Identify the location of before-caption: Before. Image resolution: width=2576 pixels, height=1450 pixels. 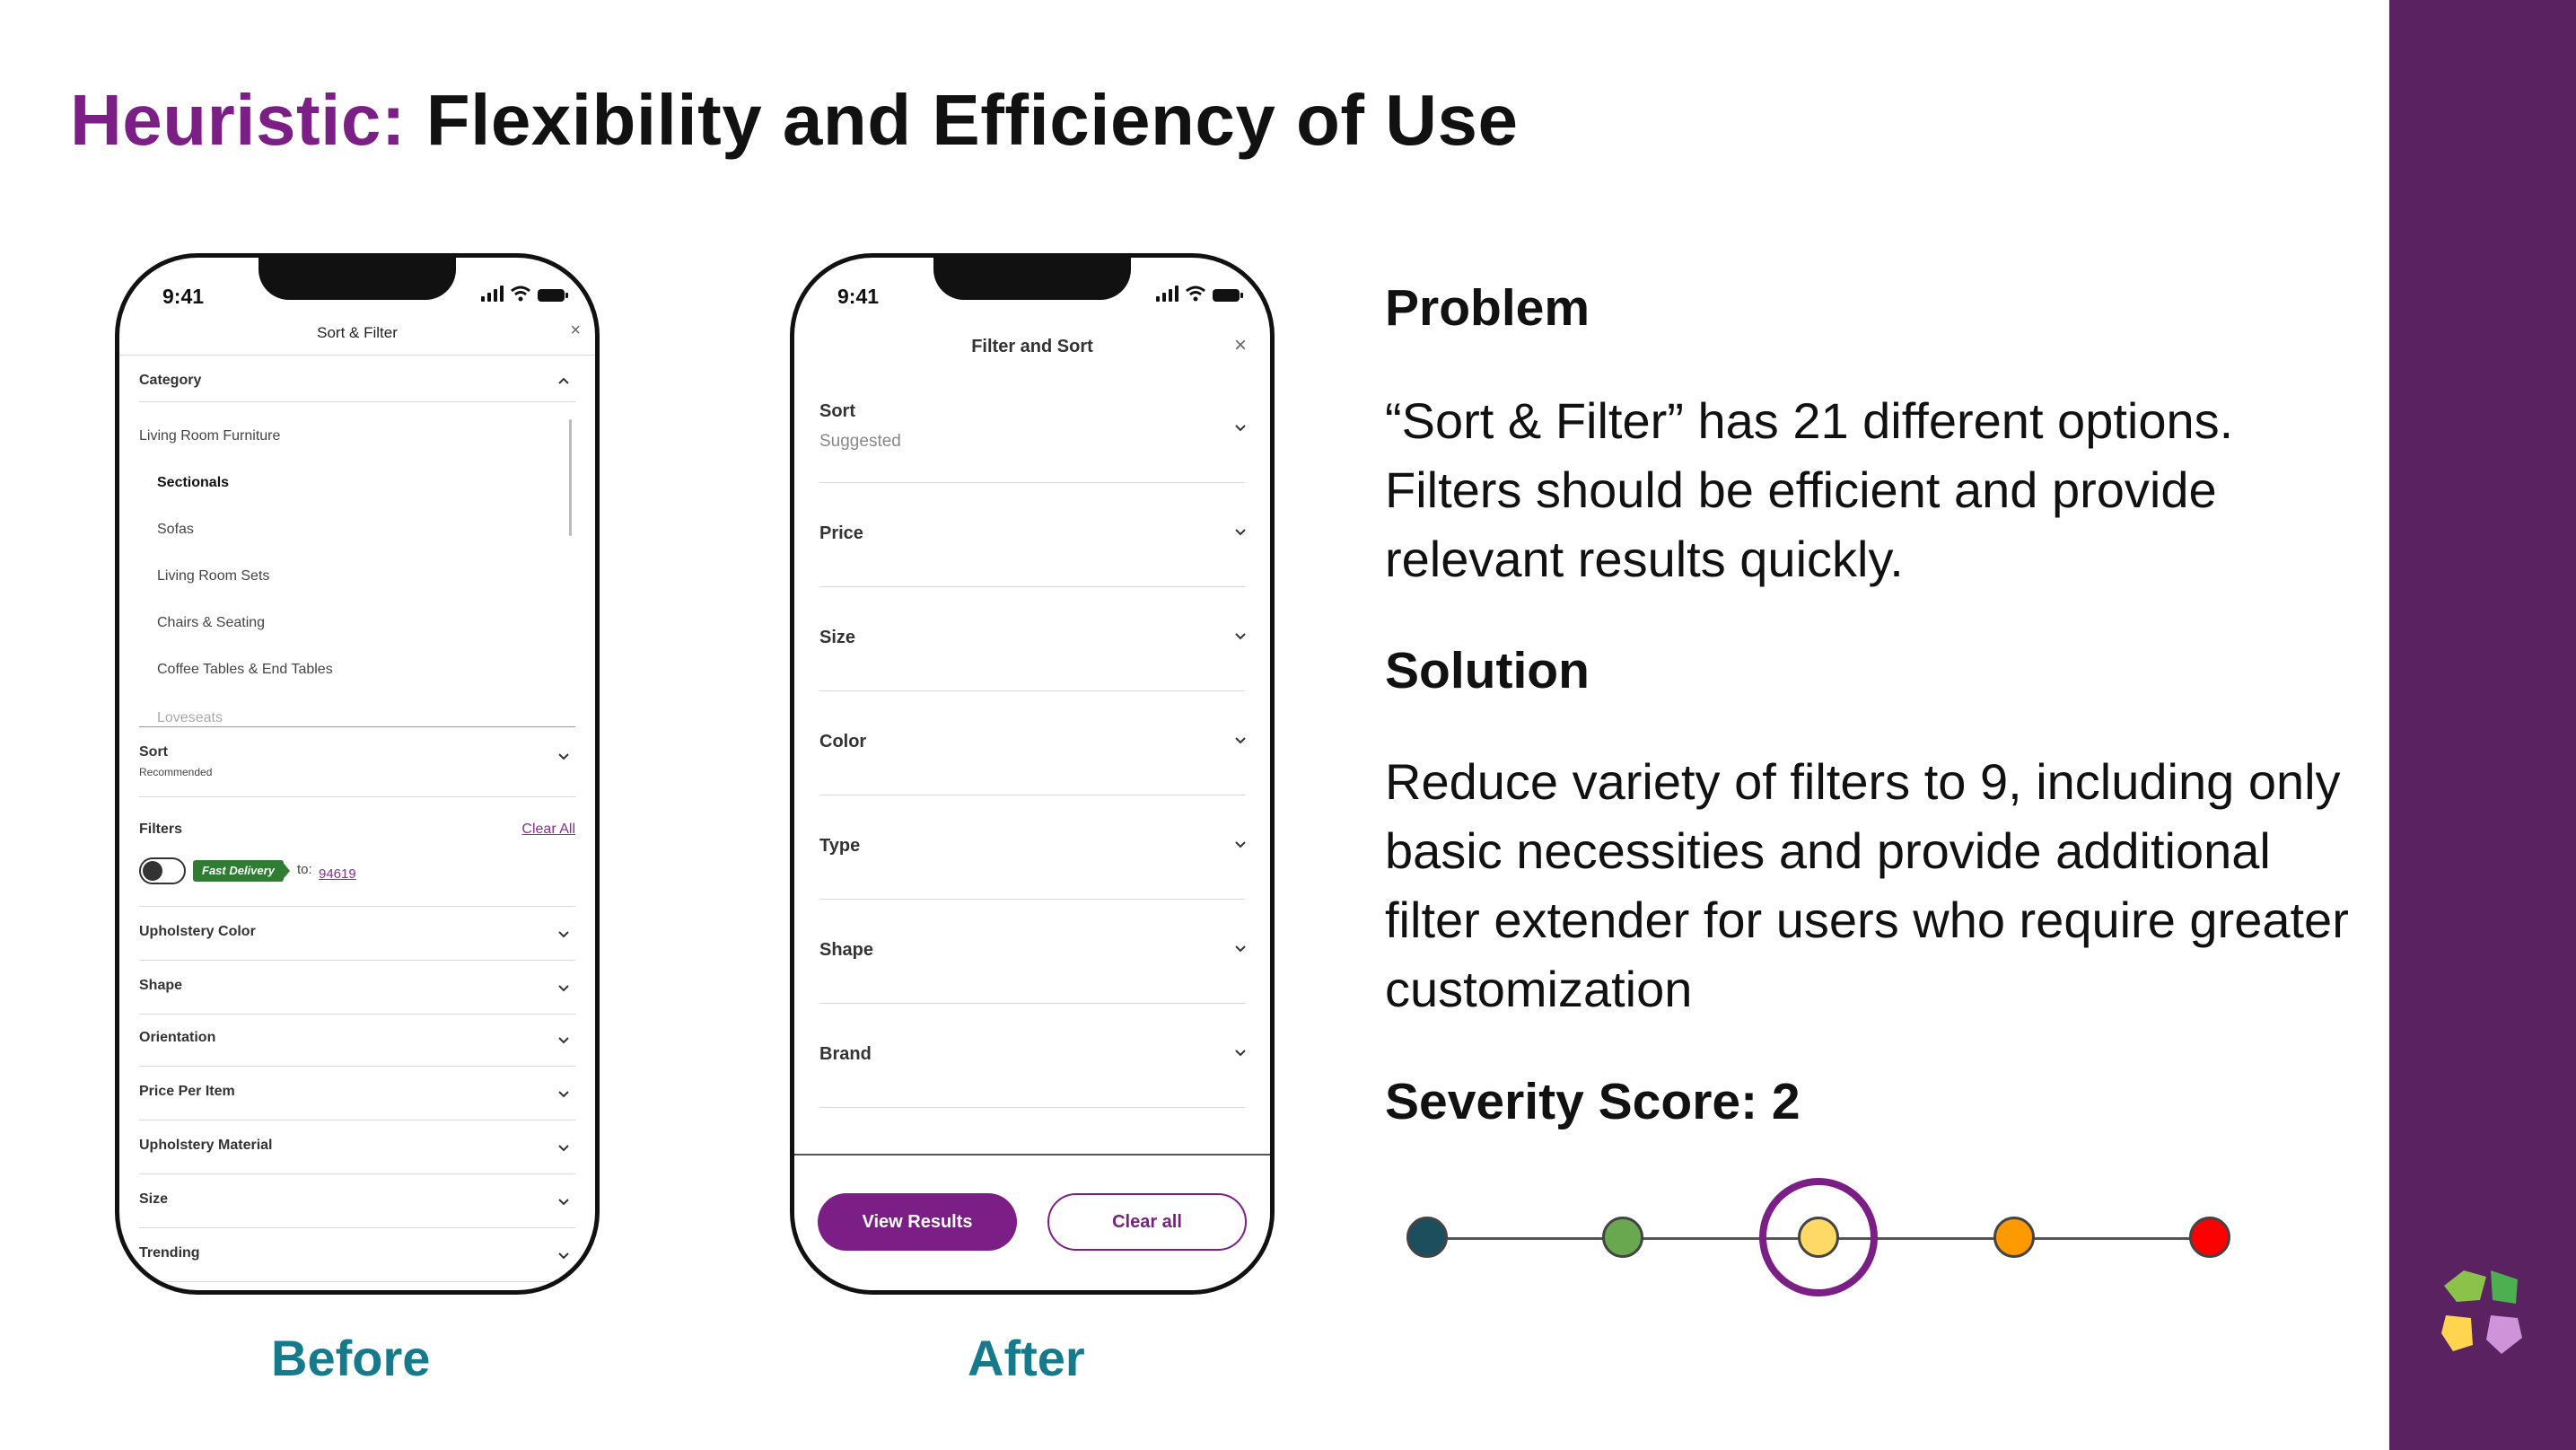
(351, 1358).